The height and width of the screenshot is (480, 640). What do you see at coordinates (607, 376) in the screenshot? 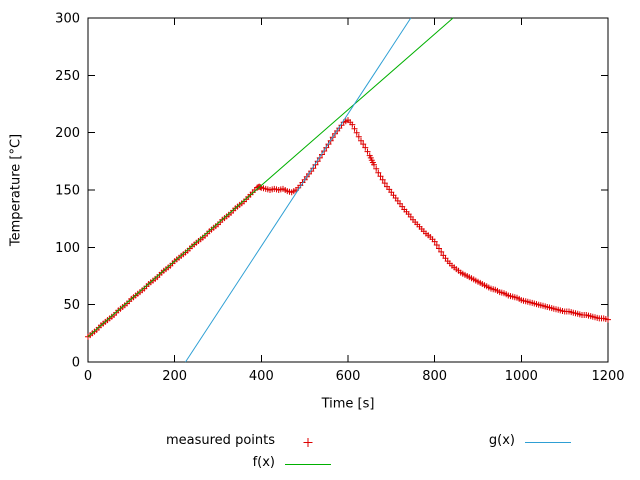
I see `x-tick-label: 1200` at bounding box center [607, 376].